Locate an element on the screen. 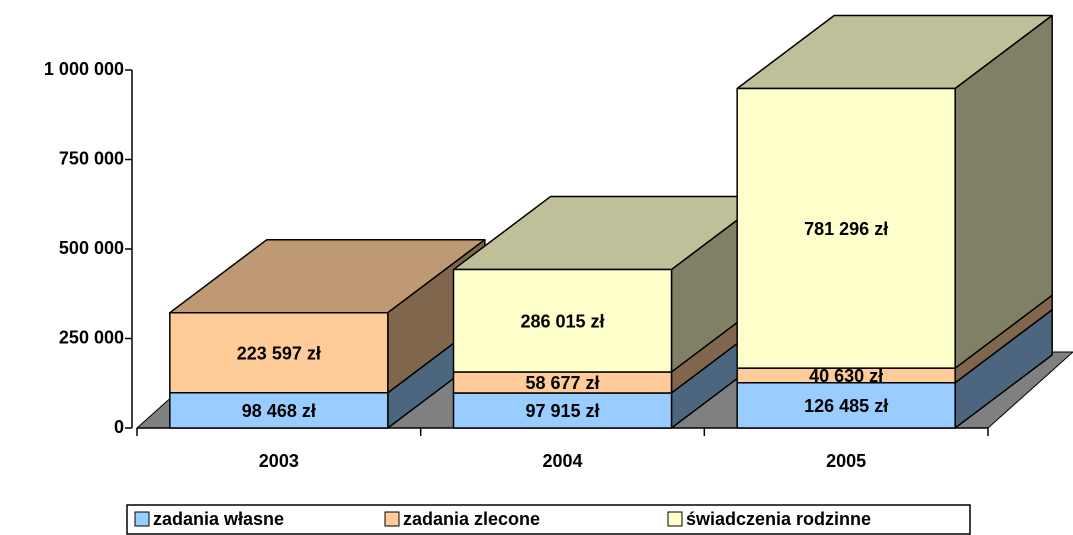 The width and height of the screenshot is (1073, 535). value-label: 126 485 zł is located at coordinates (846, 406).